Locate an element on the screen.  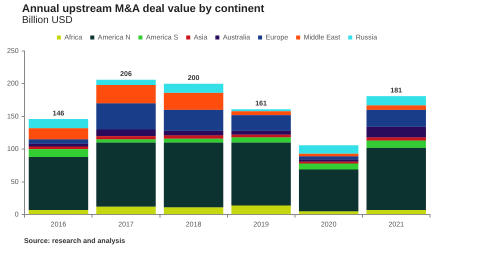
chart-subtitle: Billion USD is located at coordinates (48, 20).